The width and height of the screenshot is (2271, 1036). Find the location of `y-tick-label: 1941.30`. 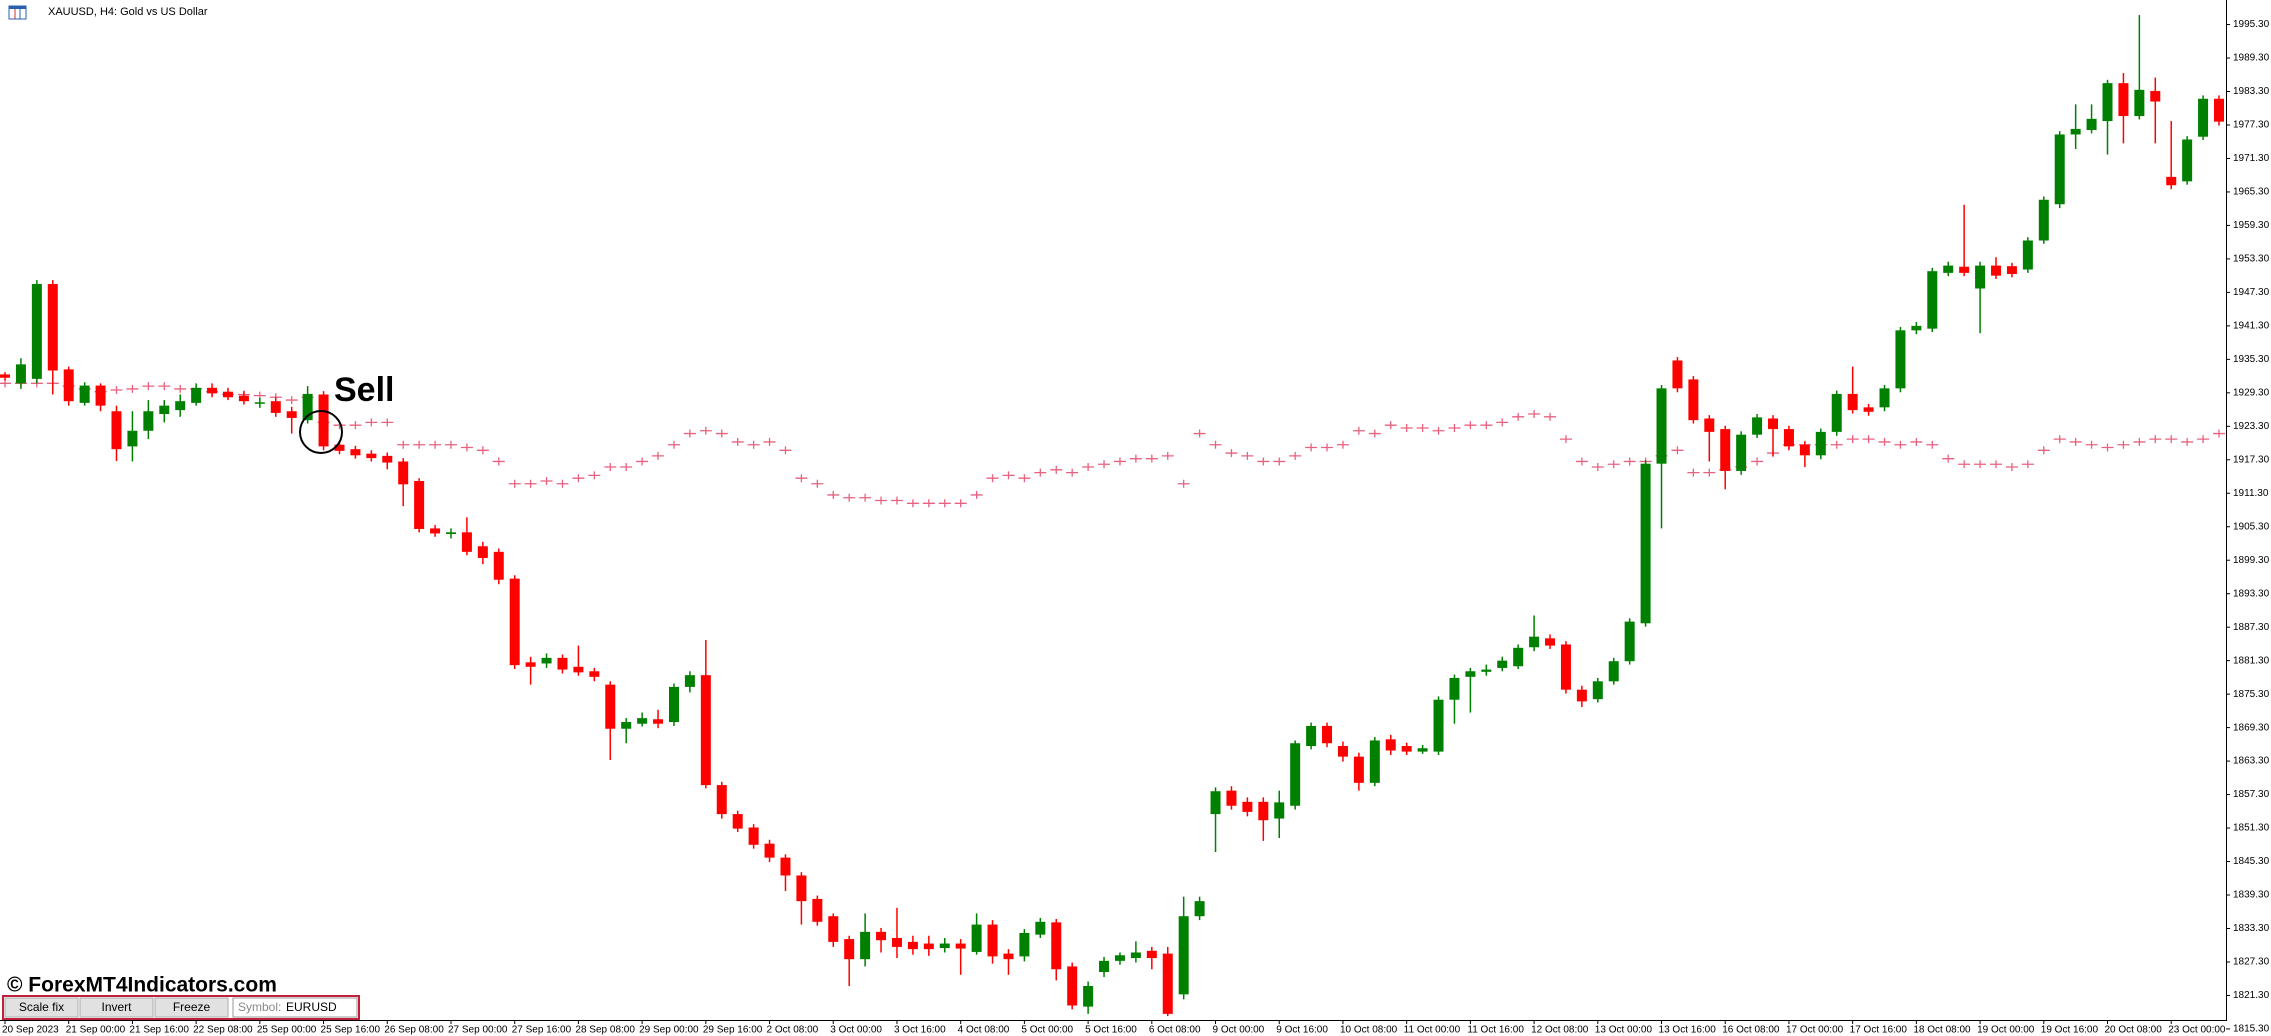

y-tick-label: 1941.30 is located at coordinates (2251, 326).